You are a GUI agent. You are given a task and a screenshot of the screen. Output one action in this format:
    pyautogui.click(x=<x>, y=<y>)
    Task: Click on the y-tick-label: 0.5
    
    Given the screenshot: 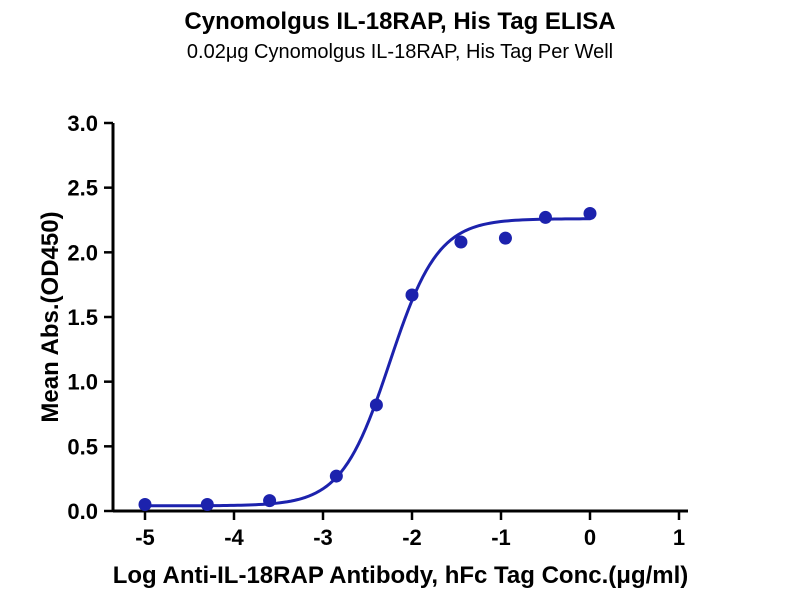 What is the action you would take?
    pyautogui.click(x=82, y=446)
    